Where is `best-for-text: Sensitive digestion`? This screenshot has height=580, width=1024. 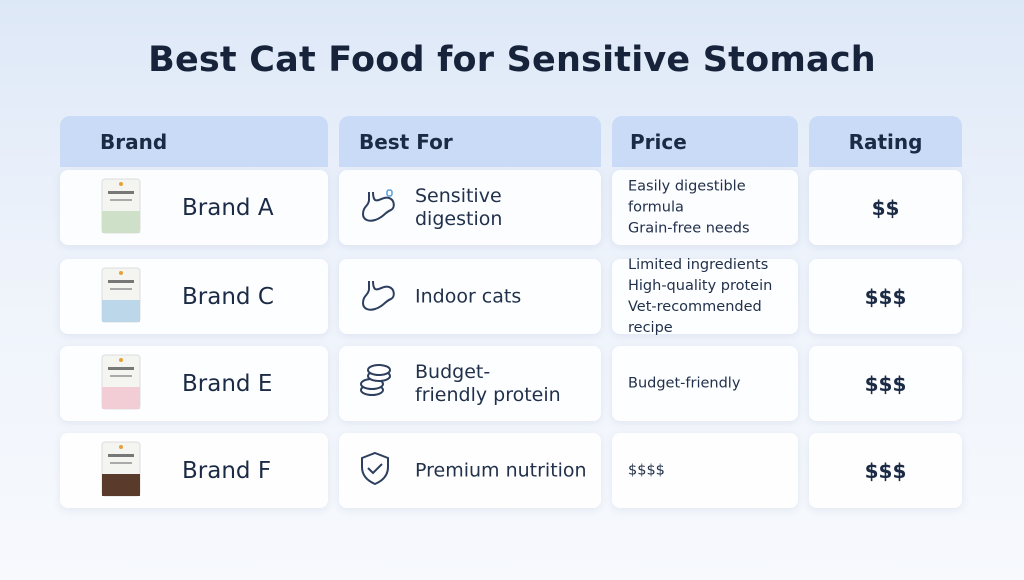 best-for-text: Sensitive digestion is located at coordinates (459, 207).